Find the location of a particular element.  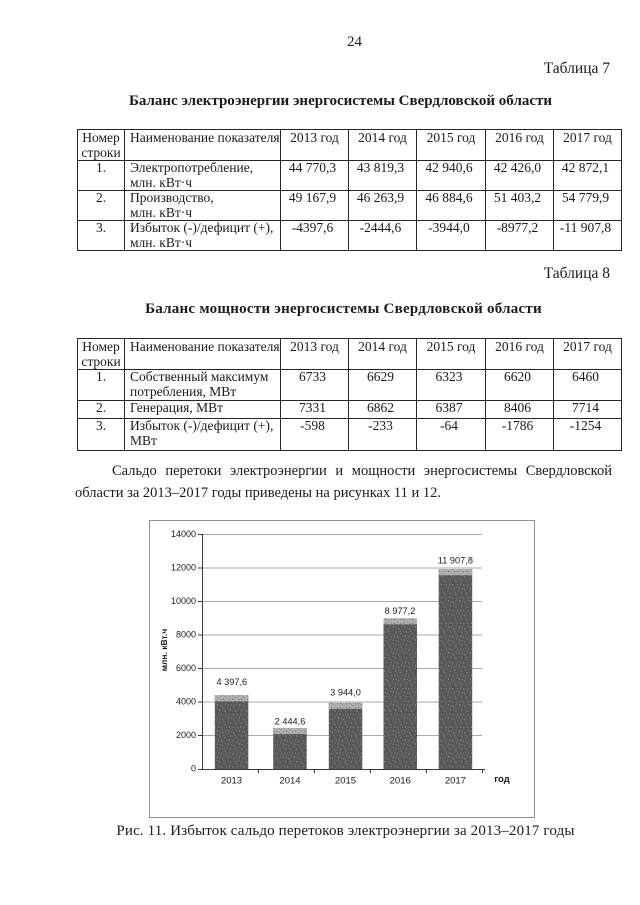

svg-text: 2014 is located at coordinates (289, 781).